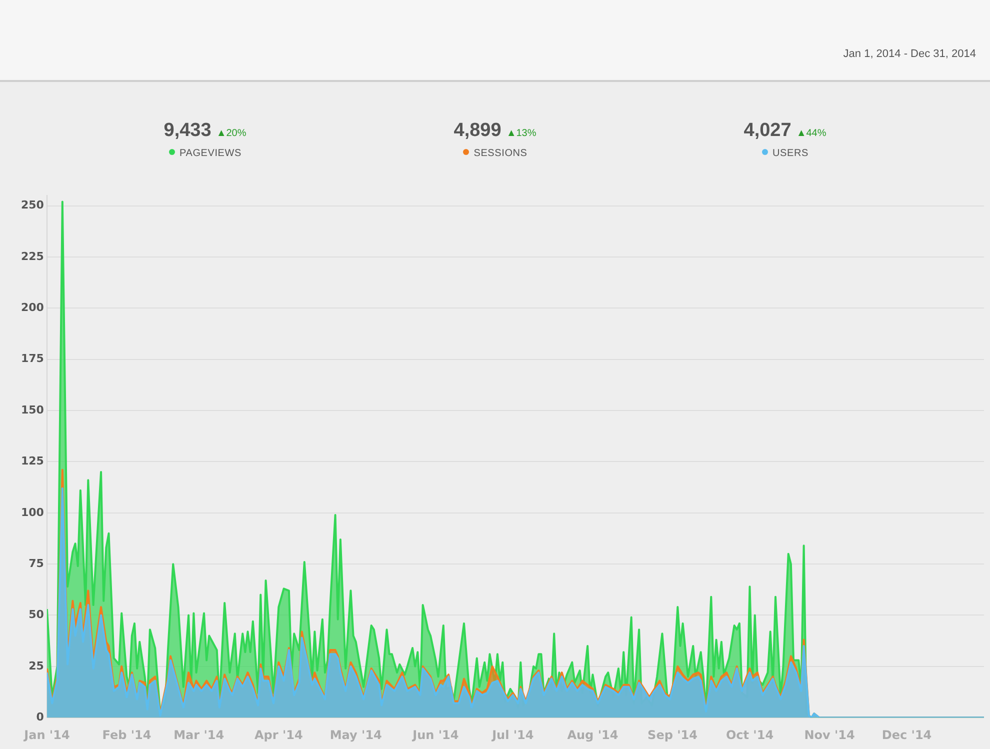 The width and height of the screenshot is (990, 749). I want to click on x-tick-label: Jul '14, so click(512, 735).